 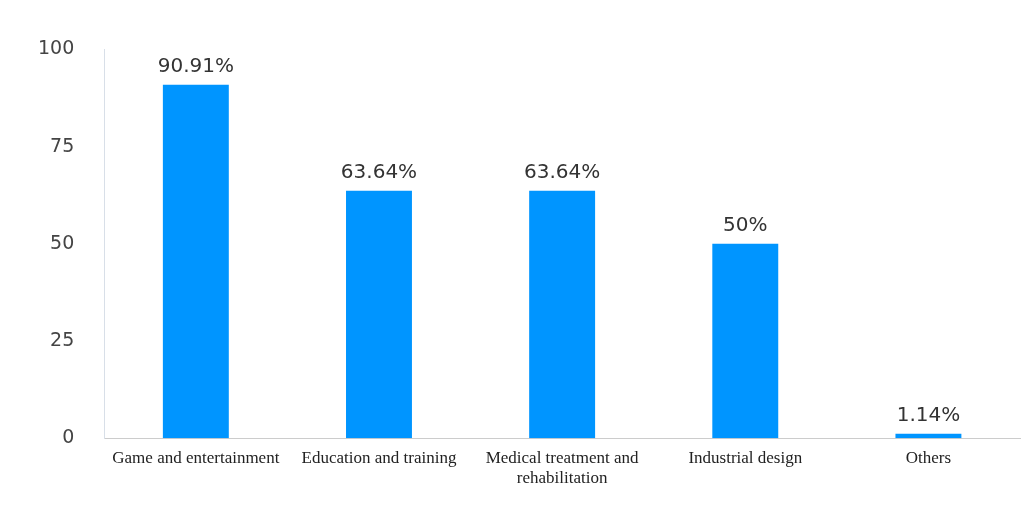 What do you see at coordinates (56, 47) in the screenshot?
I see `y-tick-label: 100` at bounding box center [56, 47].